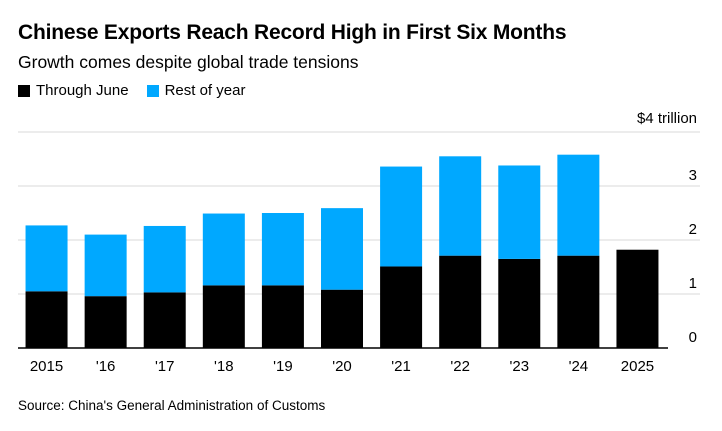  I want to click on x-tick-label-20: '20, so click(342, 366).